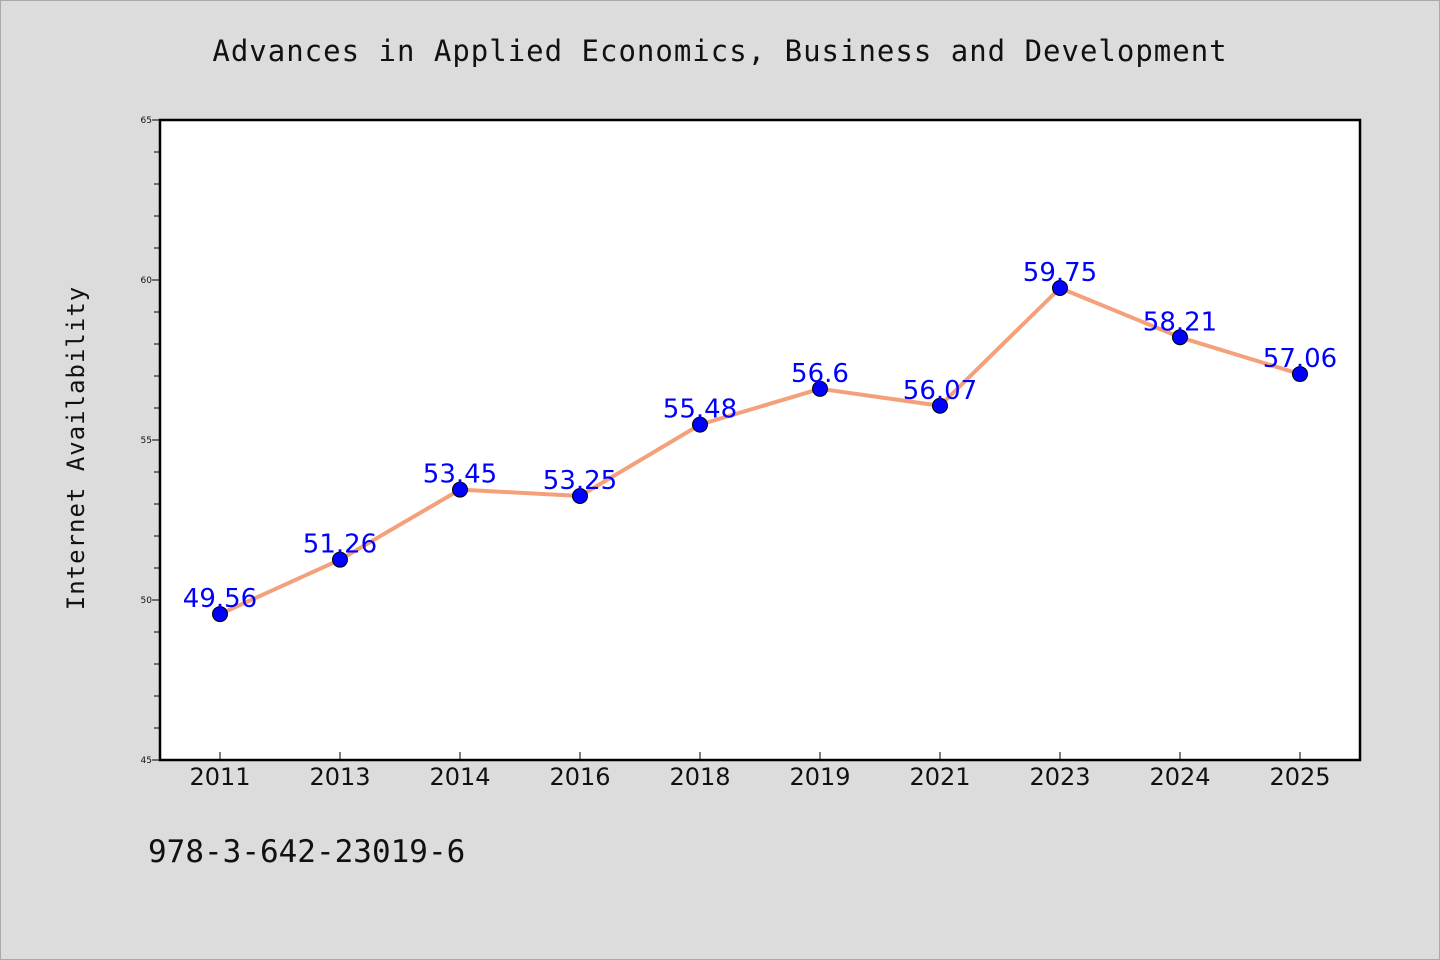  Describe the element at coordinates (146, 441) in the screenshot. I see `y-tick-label: 55` at that location.